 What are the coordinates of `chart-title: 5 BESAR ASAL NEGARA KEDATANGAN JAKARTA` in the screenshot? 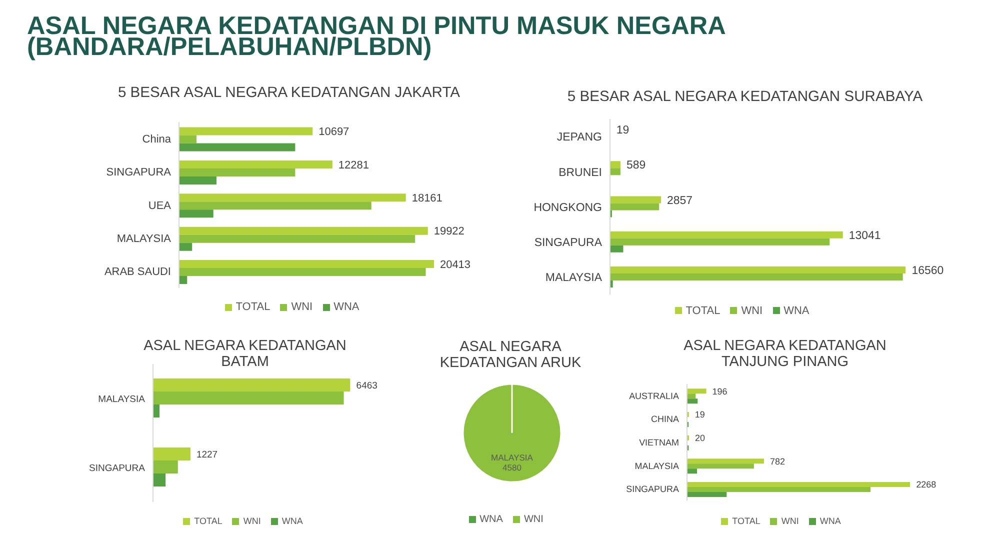 It's located at (289, 93).